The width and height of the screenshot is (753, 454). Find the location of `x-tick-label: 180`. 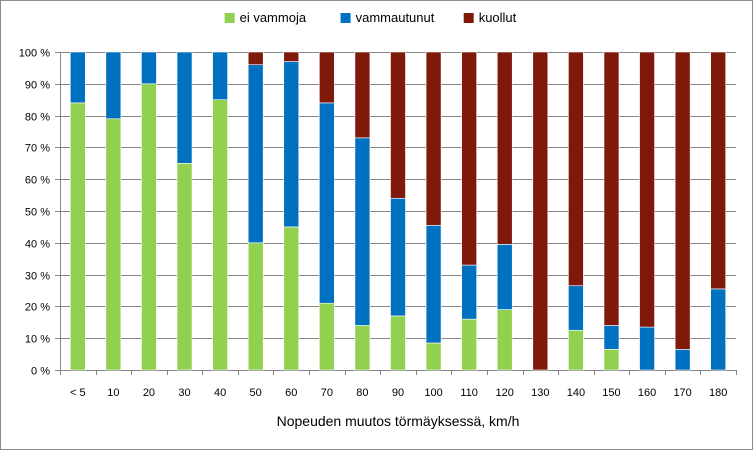

x-tick-label: 180 is located at coordinates (718, 393).